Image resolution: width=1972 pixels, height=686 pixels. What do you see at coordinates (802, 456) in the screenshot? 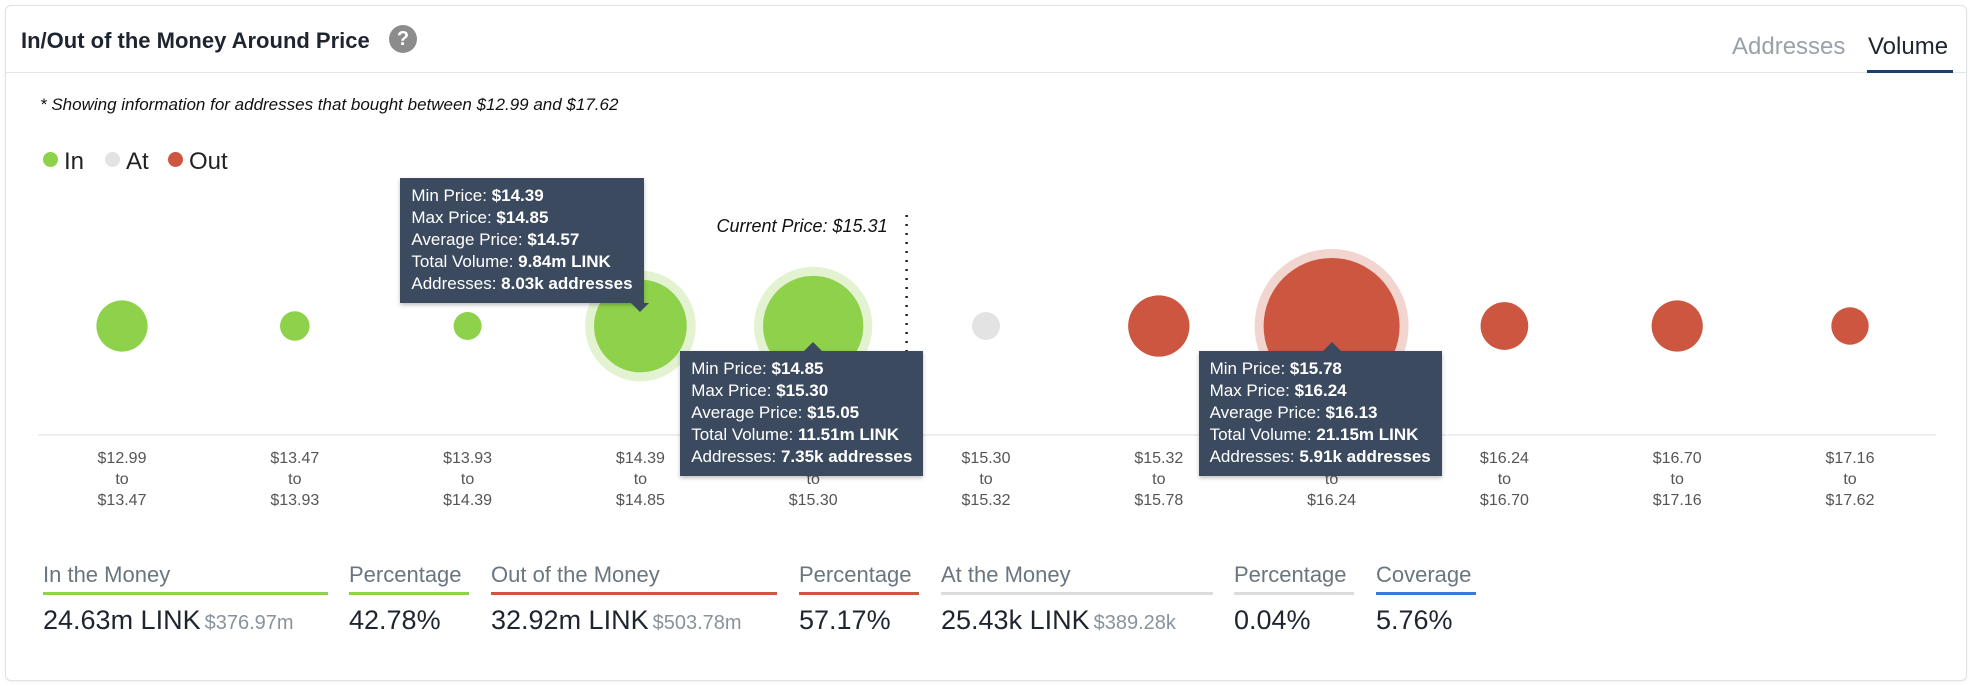
I see `tooltip-row: Addresses: 7.35k addresses` at bounding box center [802, 456].